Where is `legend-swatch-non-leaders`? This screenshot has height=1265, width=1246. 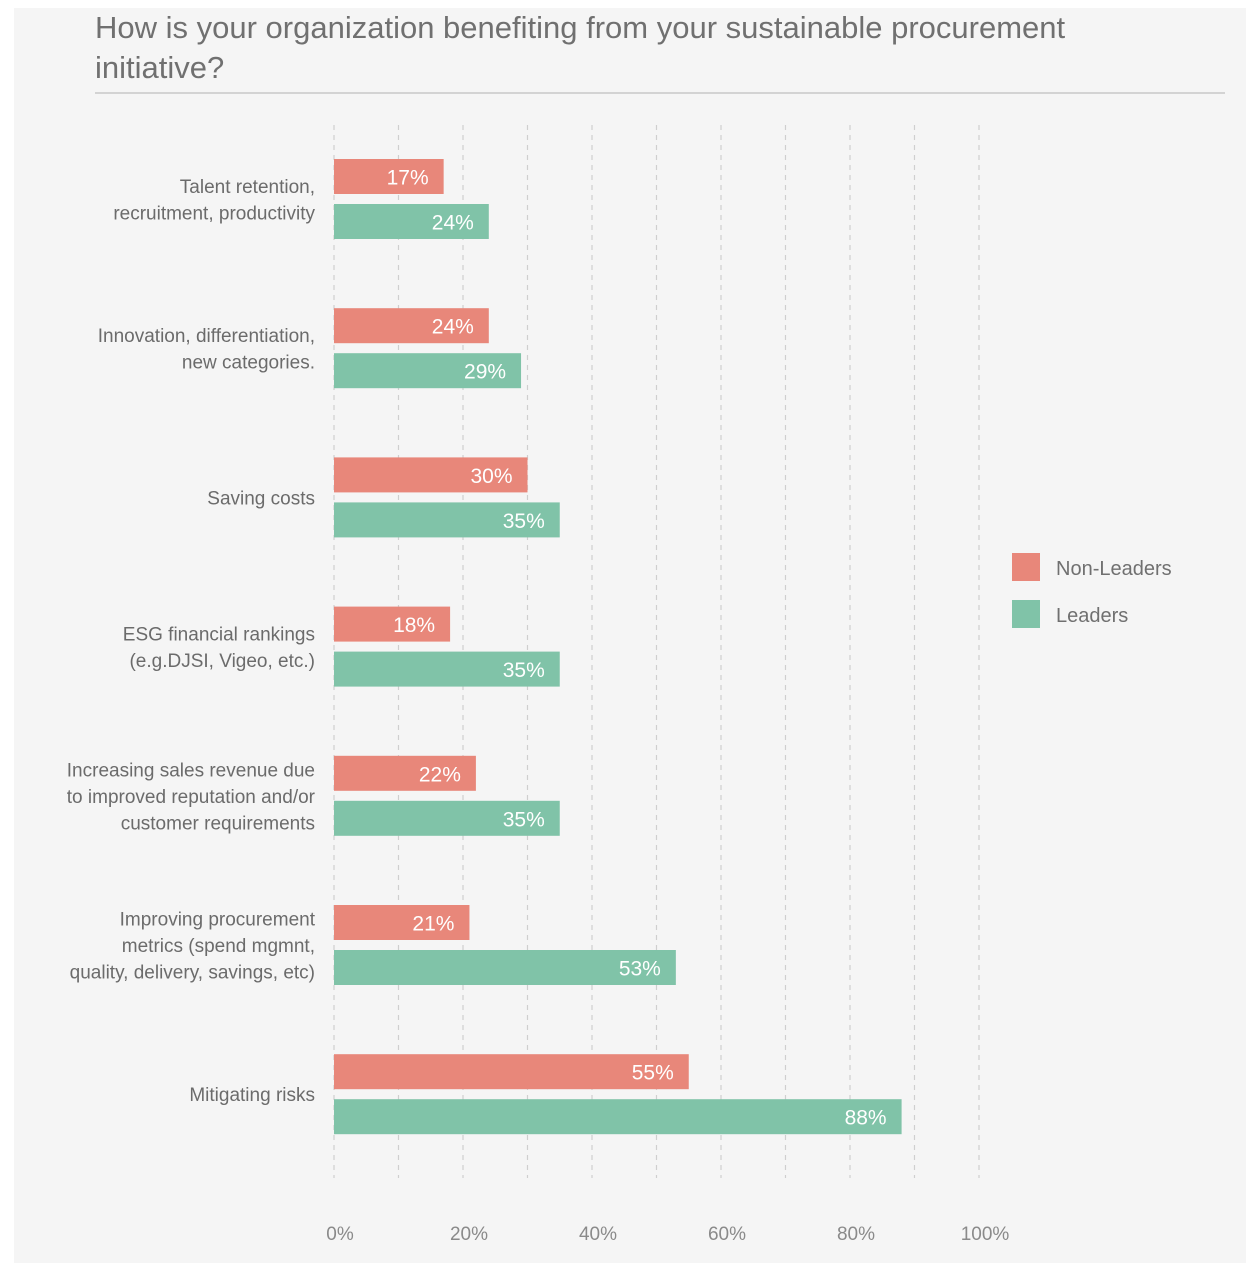 legend-swatch-non-leaders is located at coordinates (1026, 567).